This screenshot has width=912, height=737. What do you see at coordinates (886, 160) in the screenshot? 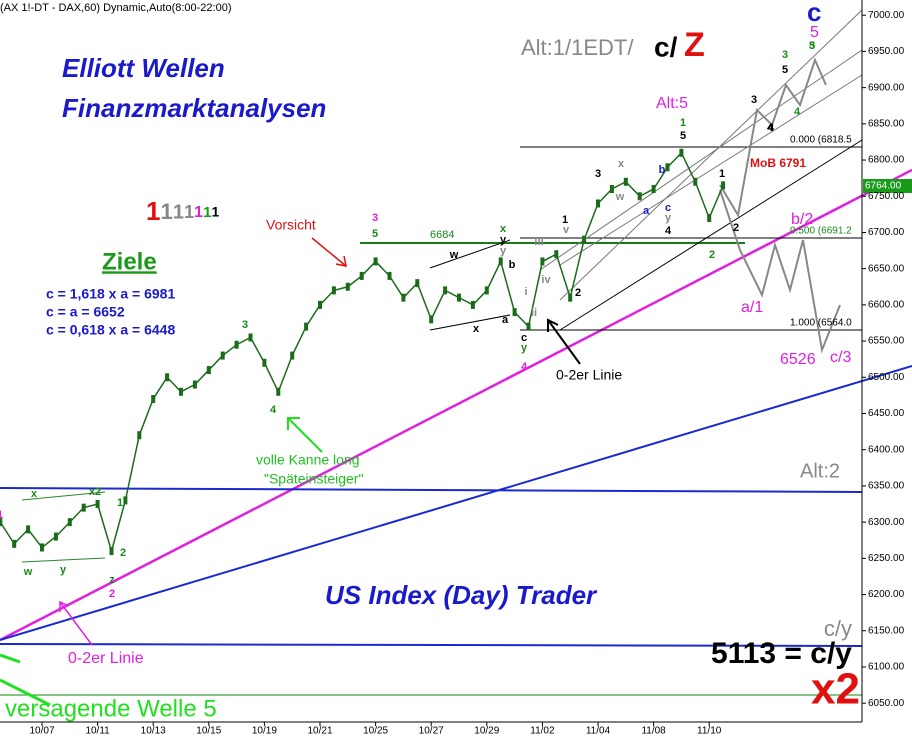
I see `y-tick-label: 6800.00` at bounding box center [886, 160].